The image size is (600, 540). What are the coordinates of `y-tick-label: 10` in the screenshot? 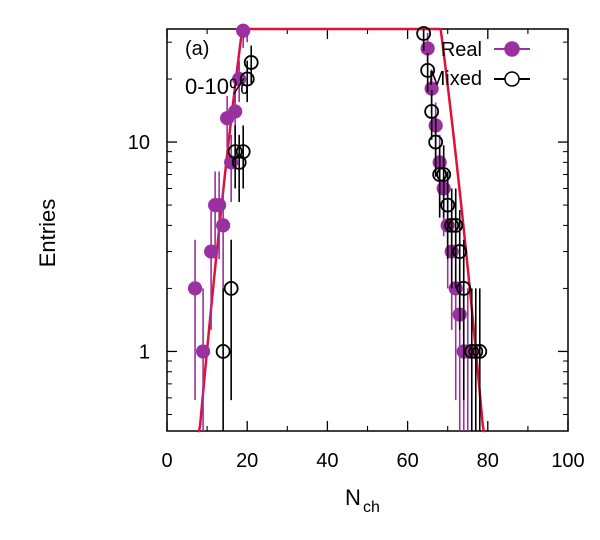 It's located at (139, 143).